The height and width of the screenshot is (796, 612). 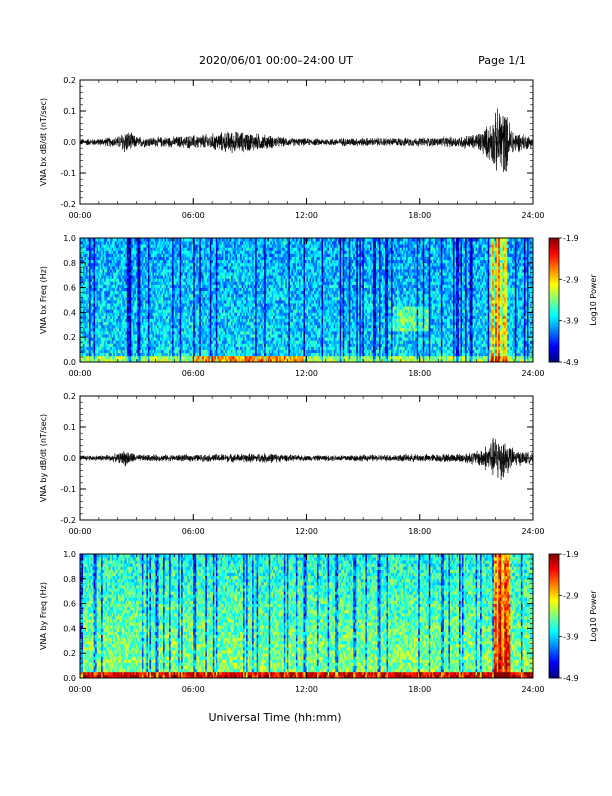 I want to click on y-tick-label: 0.2, so click(x=69, y=80).